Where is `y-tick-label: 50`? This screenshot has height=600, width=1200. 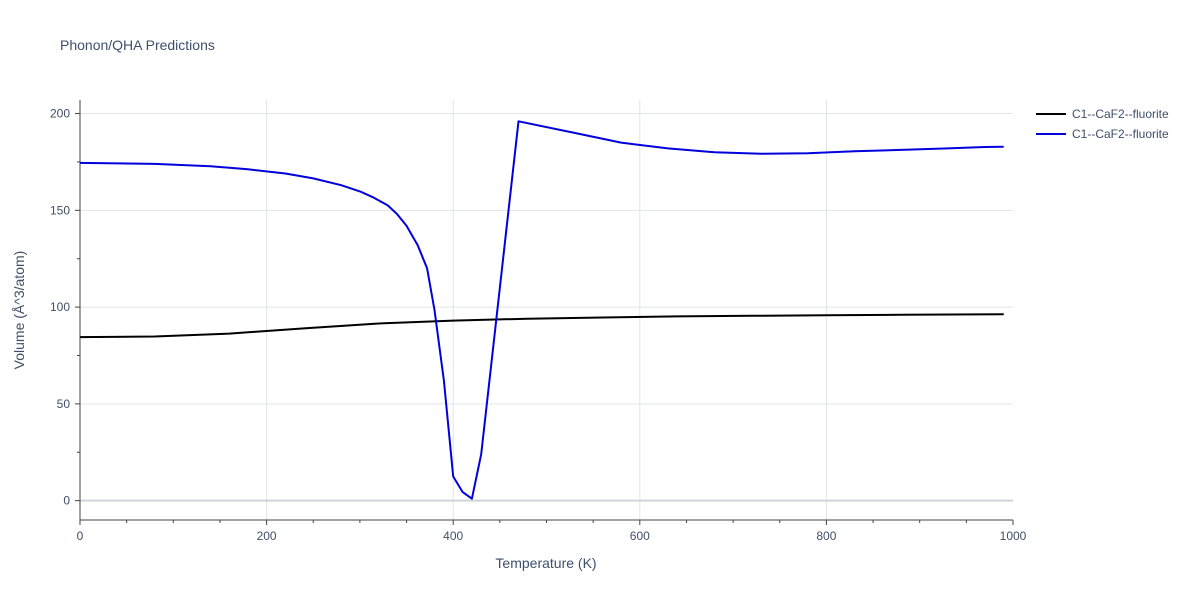 y-tick-label: 50 is located at coordinates (64, 404).